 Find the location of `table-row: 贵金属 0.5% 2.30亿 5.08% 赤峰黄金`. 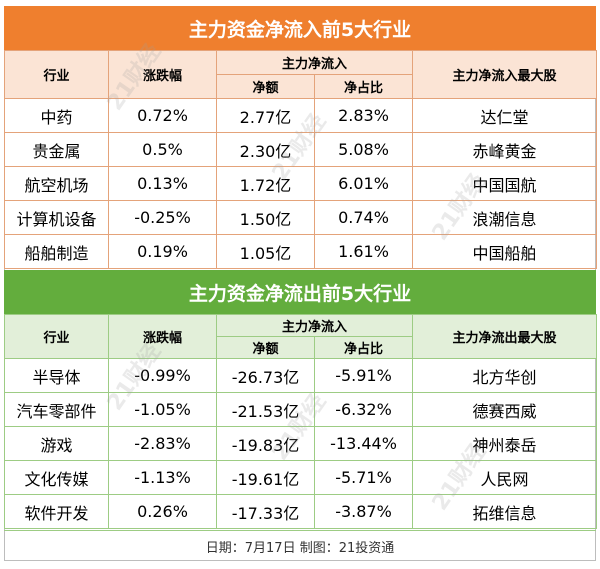

table-row: 贵金属 0.5% 2.30亿 5.08% 赤峰黄金 is located at coordinates (301, 149).